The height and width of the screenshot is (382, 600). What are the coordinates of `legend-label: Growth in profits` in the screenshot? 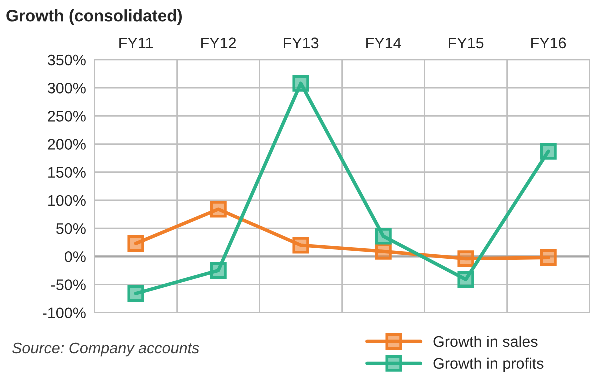 It's located at (489, 365).